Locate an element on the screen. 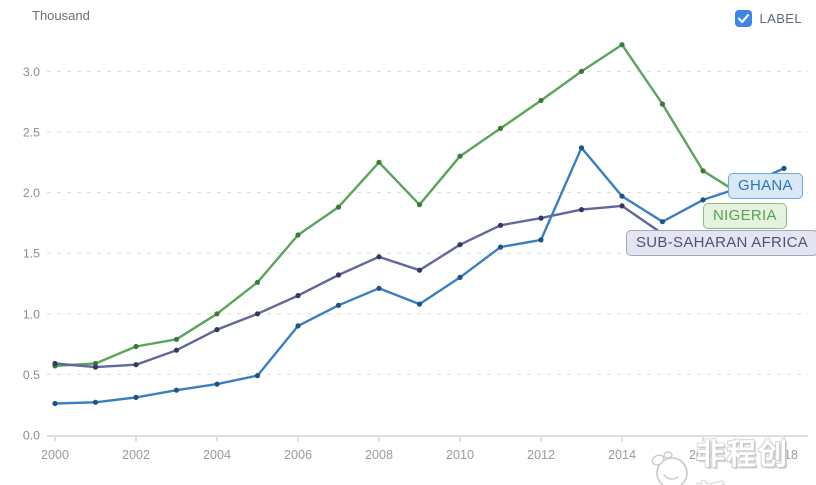 The image size is (816, 485). x-tick-label: 2006 is located at coordinates (298, 455).